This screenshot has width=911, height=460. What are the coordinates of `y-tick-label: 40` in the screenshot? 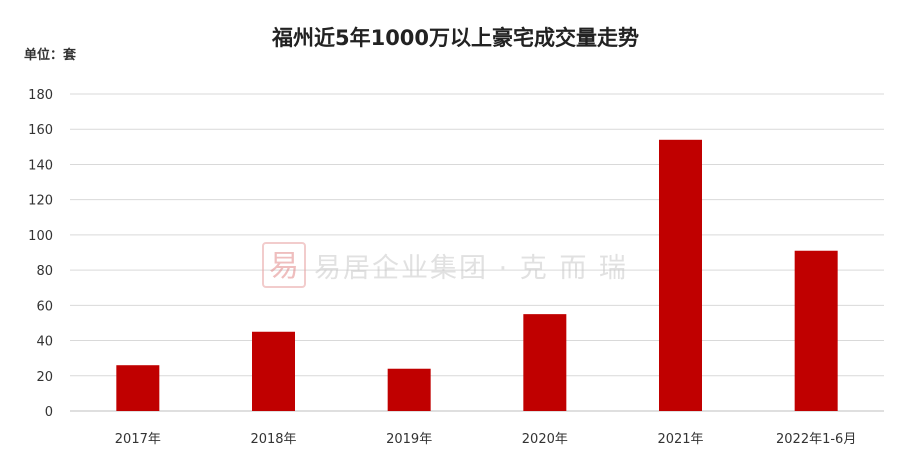 It's located at (44, 342).